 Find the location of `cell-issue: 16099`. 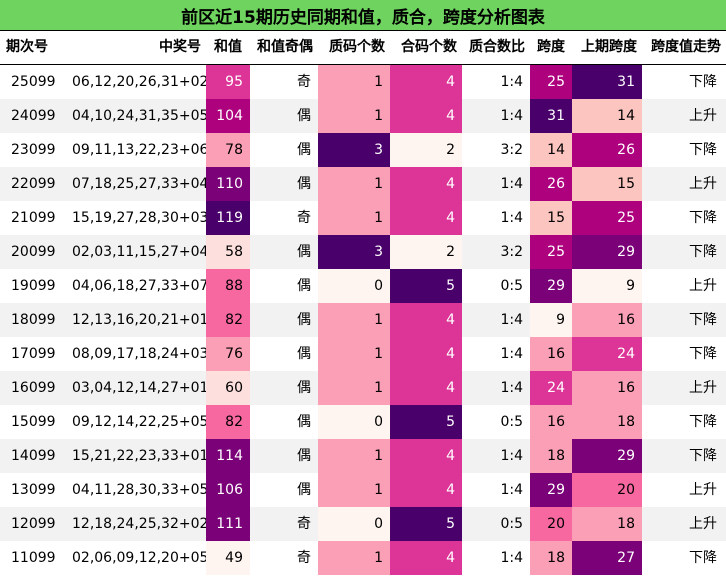

cell-issue: 16099 is located at coordinates (33, 388).